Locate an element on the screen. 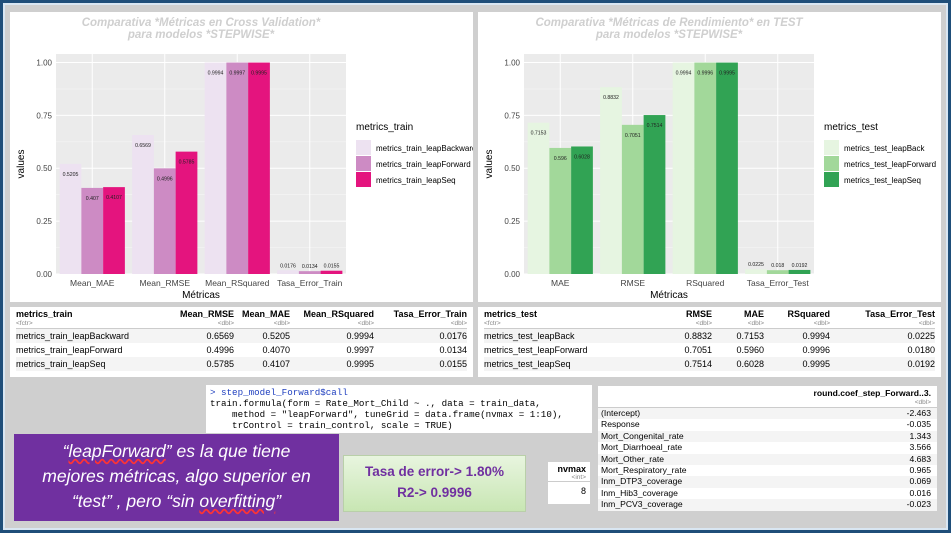  table-cell: 0.9995 is located at coordinates (816, 364).